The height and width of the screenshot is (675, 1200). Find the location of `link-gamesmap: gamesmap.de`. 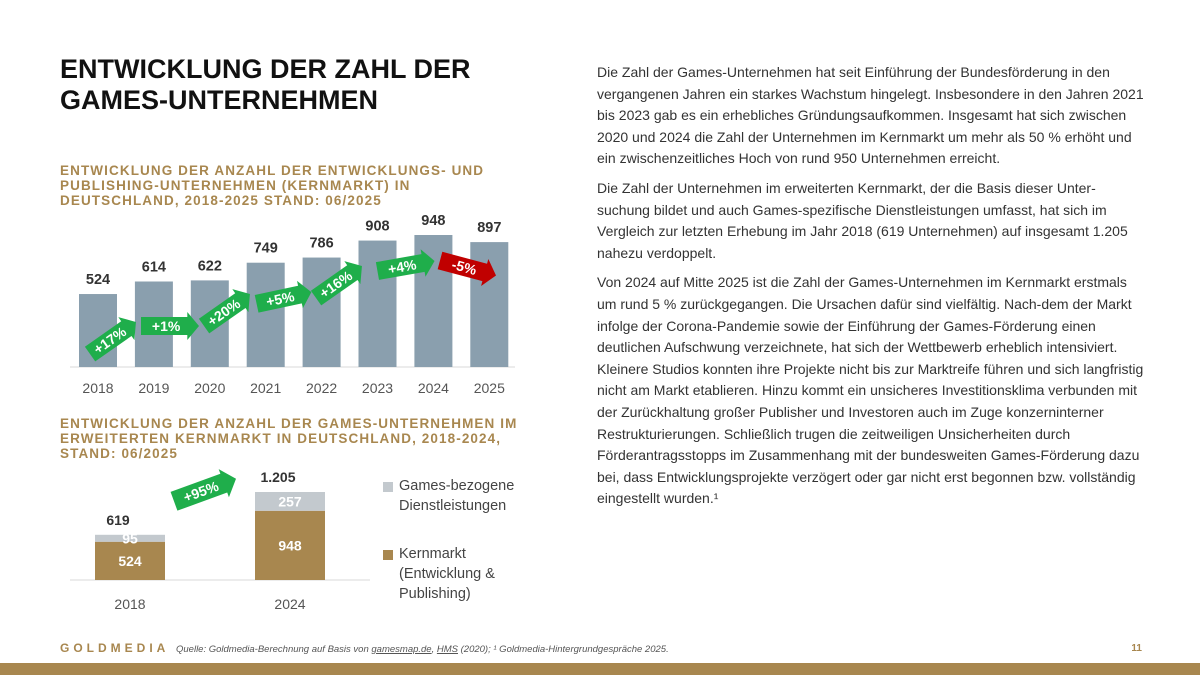

link-gamesmap: gamesmap.de is located at coordinates (401, 649).